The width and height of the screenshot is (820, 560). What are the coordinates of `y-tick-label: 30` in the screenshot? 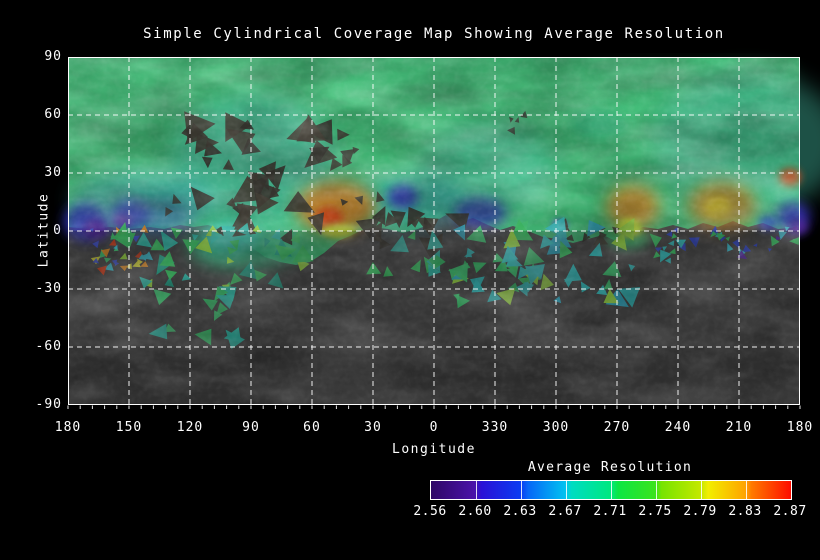 It's located at (53, 172).